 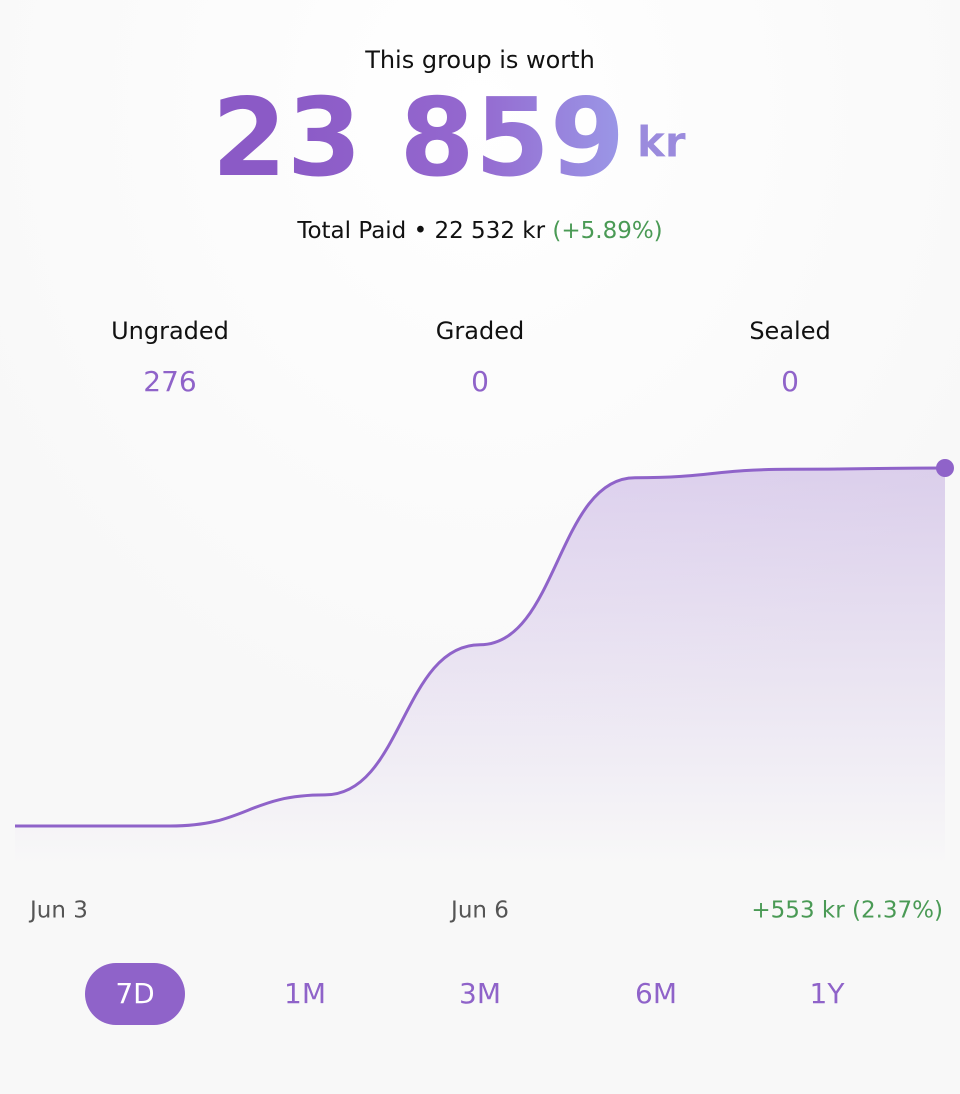 What do you see at coordinates (169, 381) in the screenshot?
I see `stat-value: 276` at bounding box center [169, 381].